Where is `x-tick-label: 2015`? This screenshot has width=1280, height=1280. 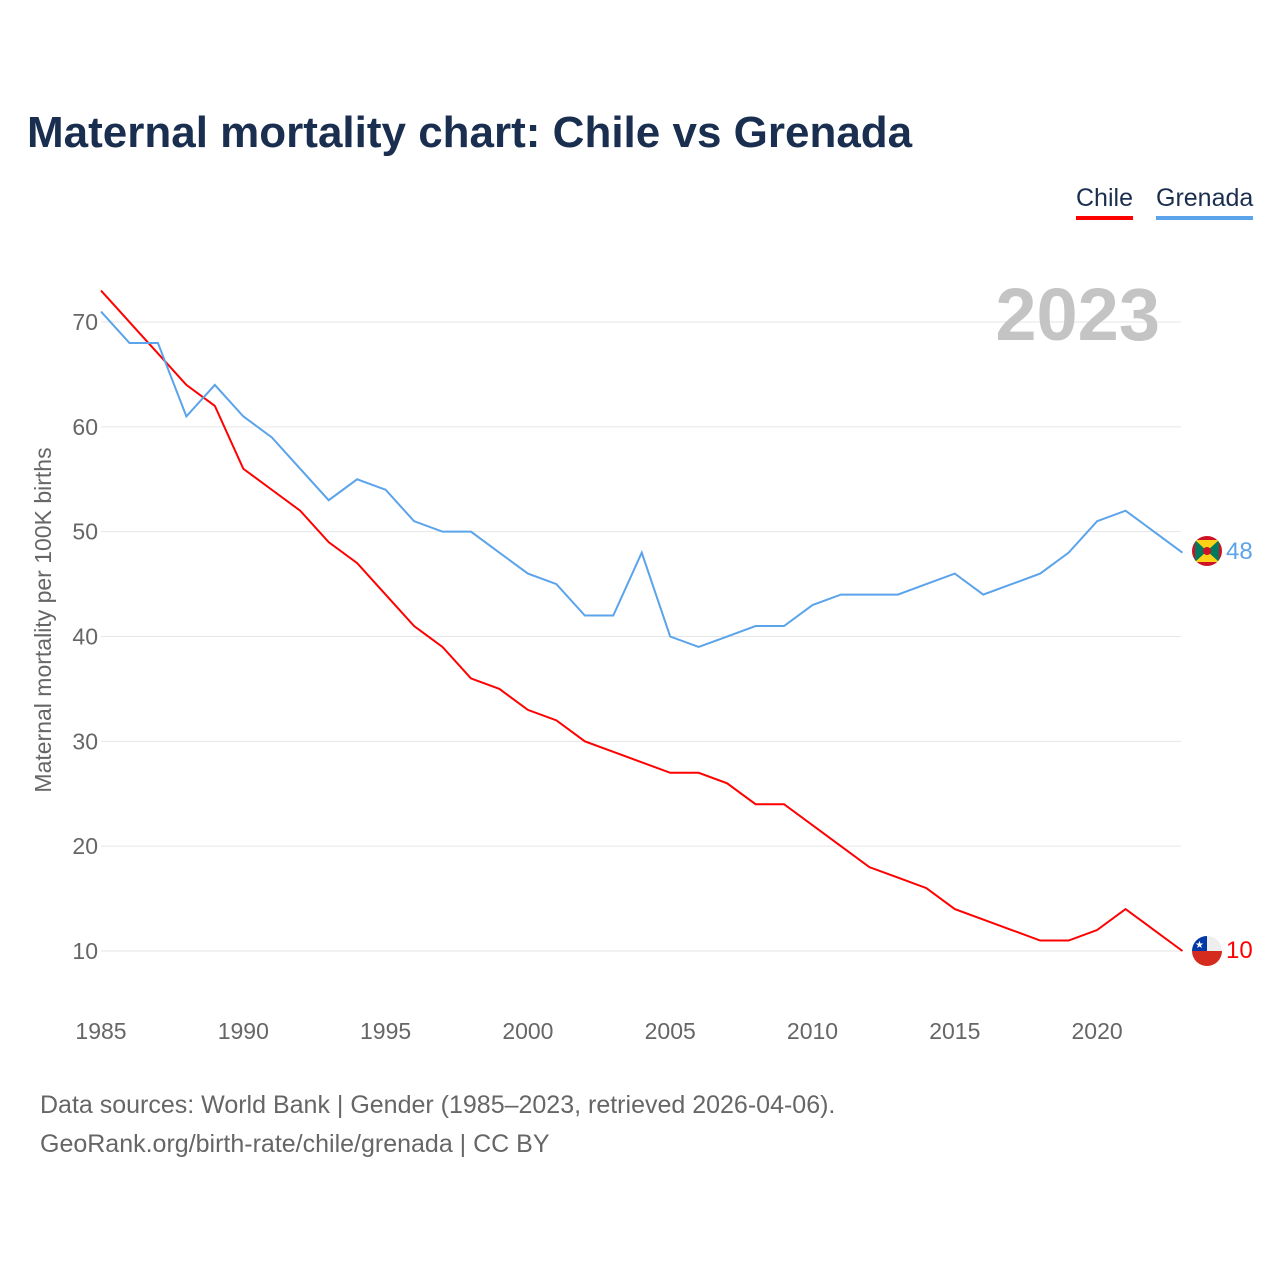 x-tick-label: 2015 is located at coordinates (954, 1031).